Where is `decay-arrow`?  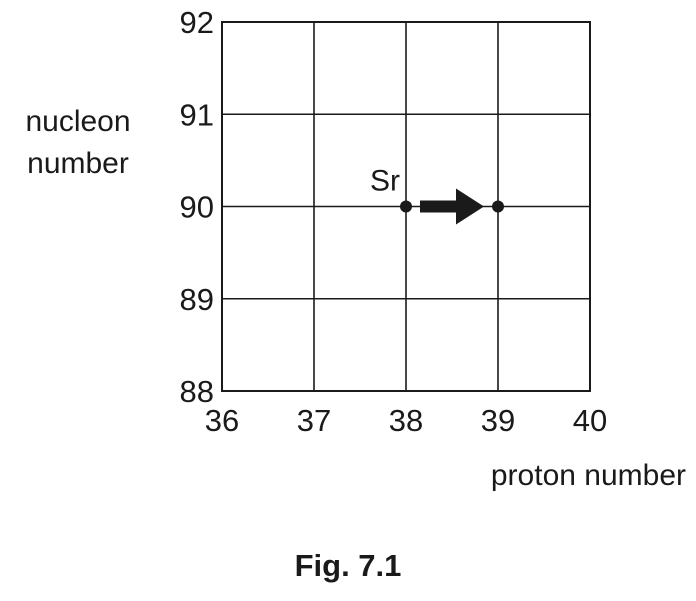
decay-arrow is located at coordinates (452, 206).